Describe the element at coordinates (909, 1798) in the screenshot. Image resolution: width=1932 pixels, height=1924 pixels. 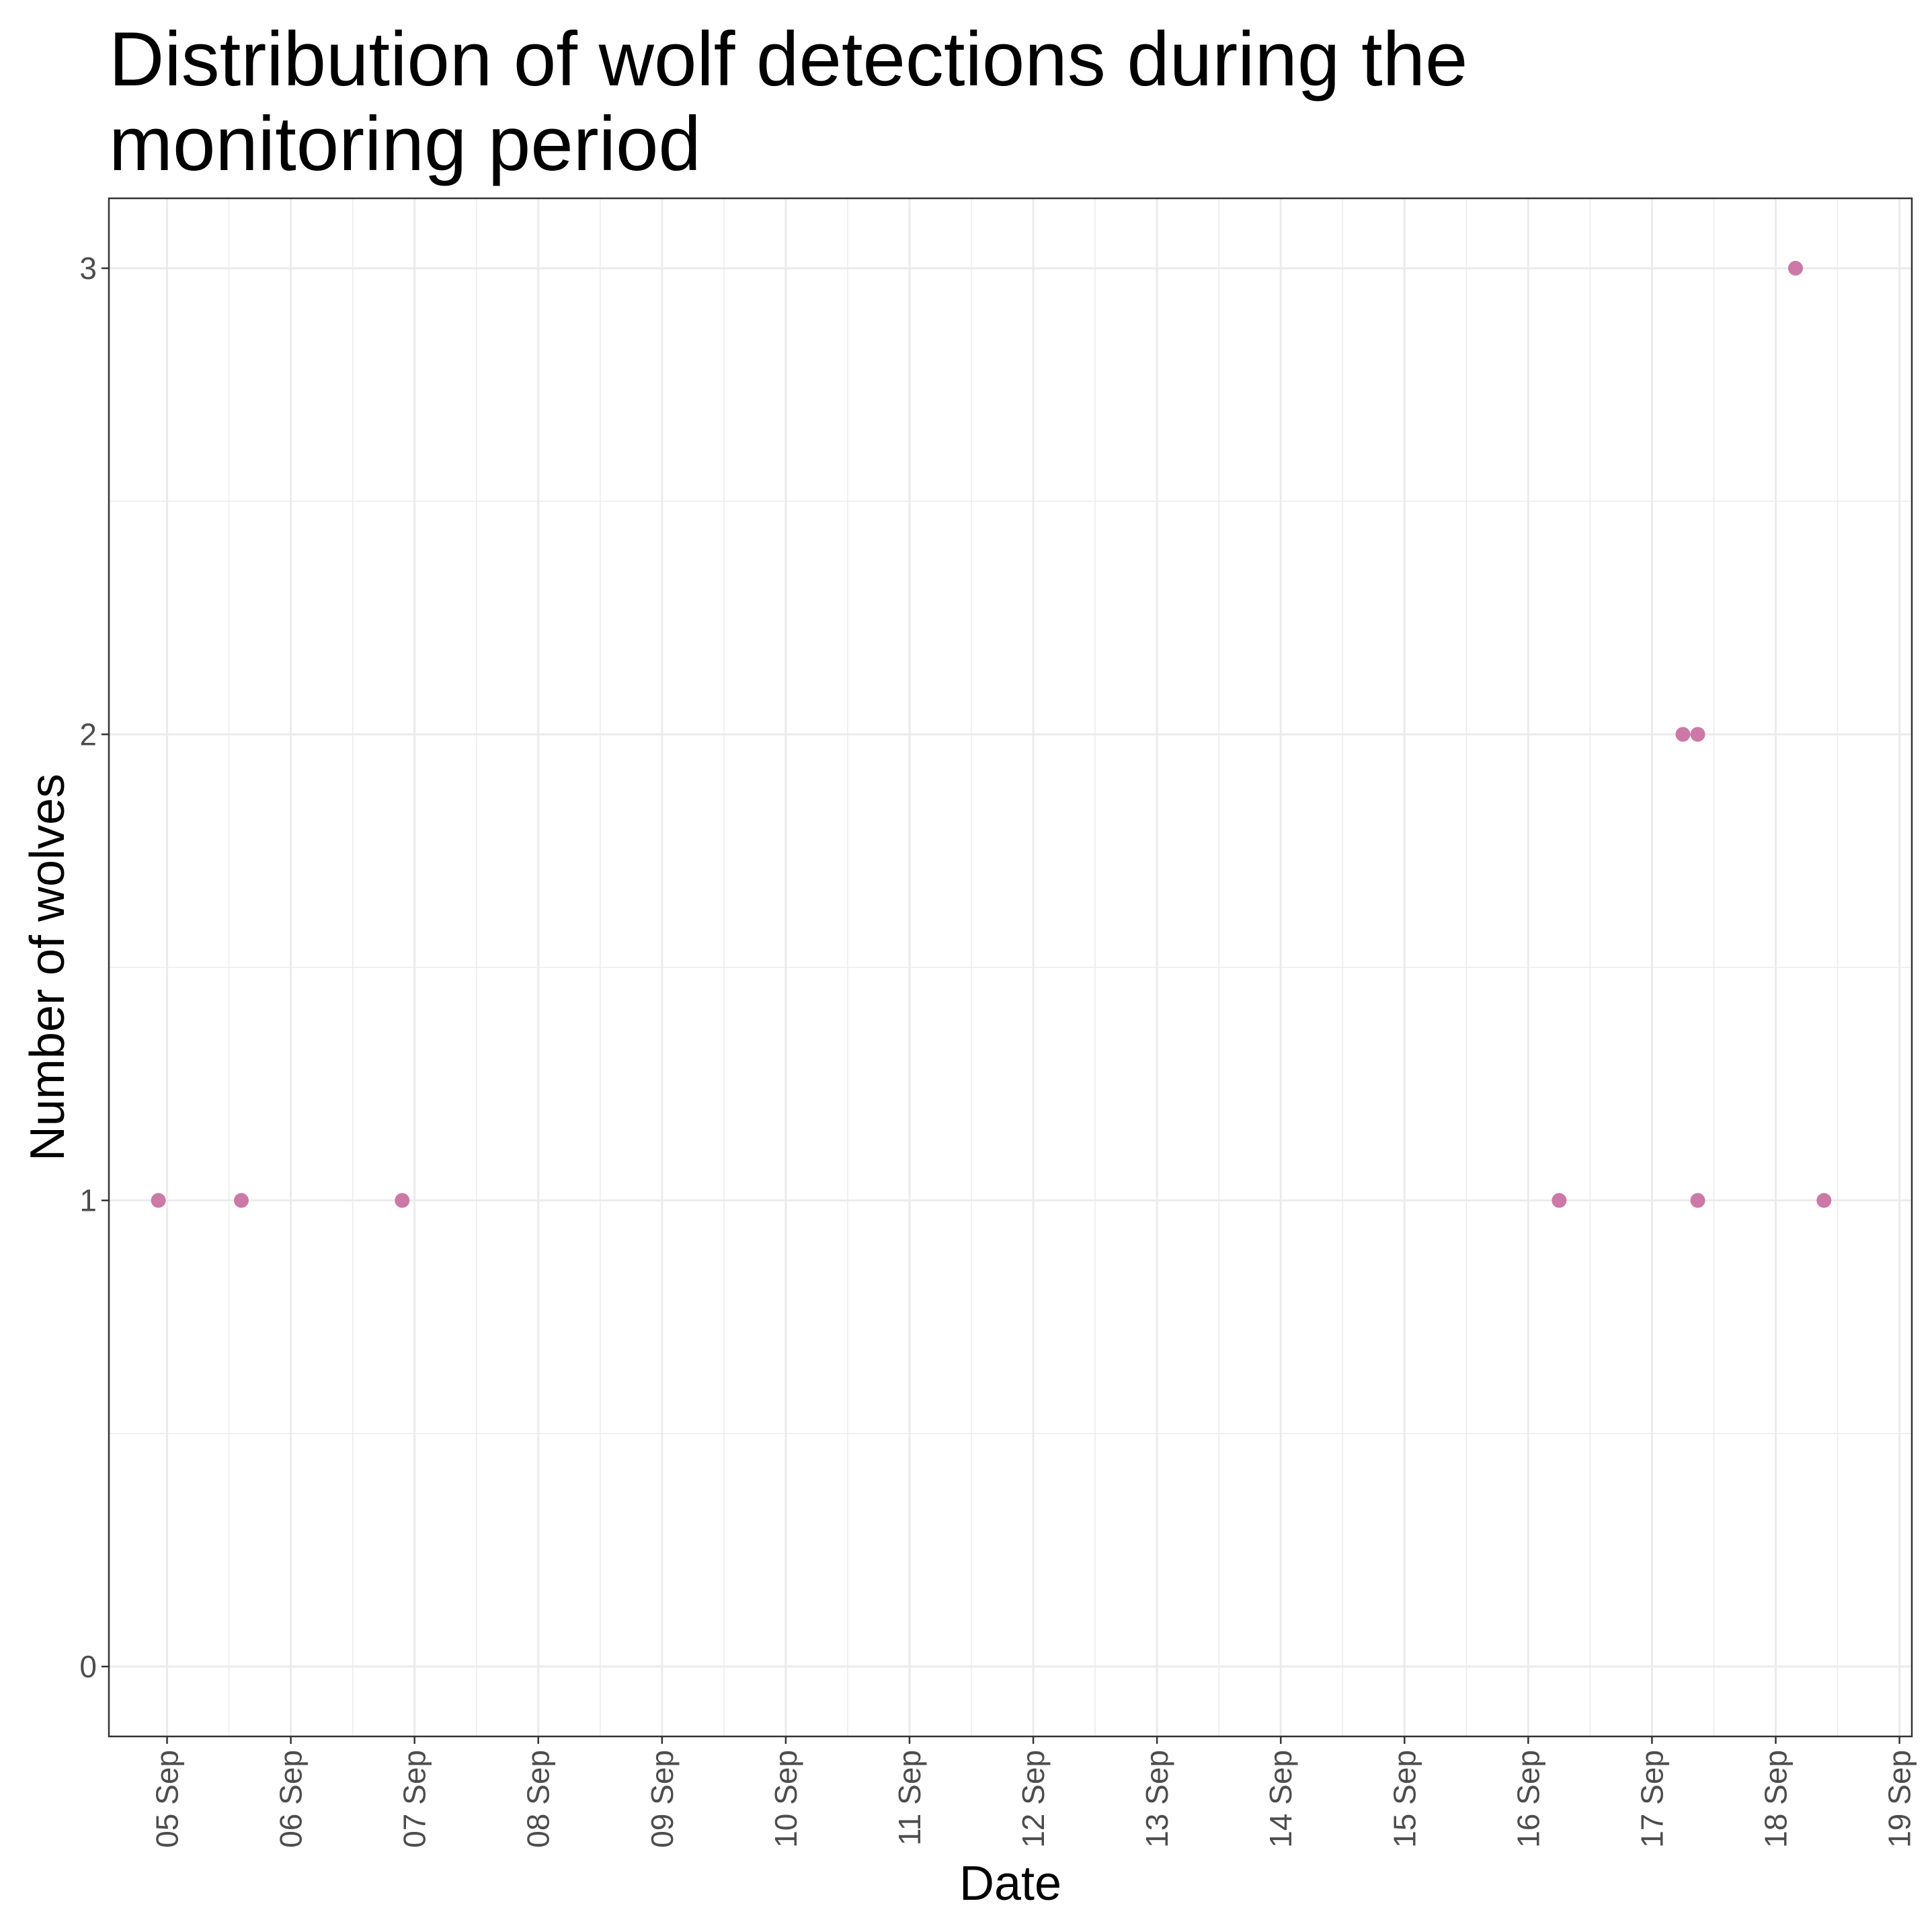
I see `x-tick-label: 11 Sep` at that location.